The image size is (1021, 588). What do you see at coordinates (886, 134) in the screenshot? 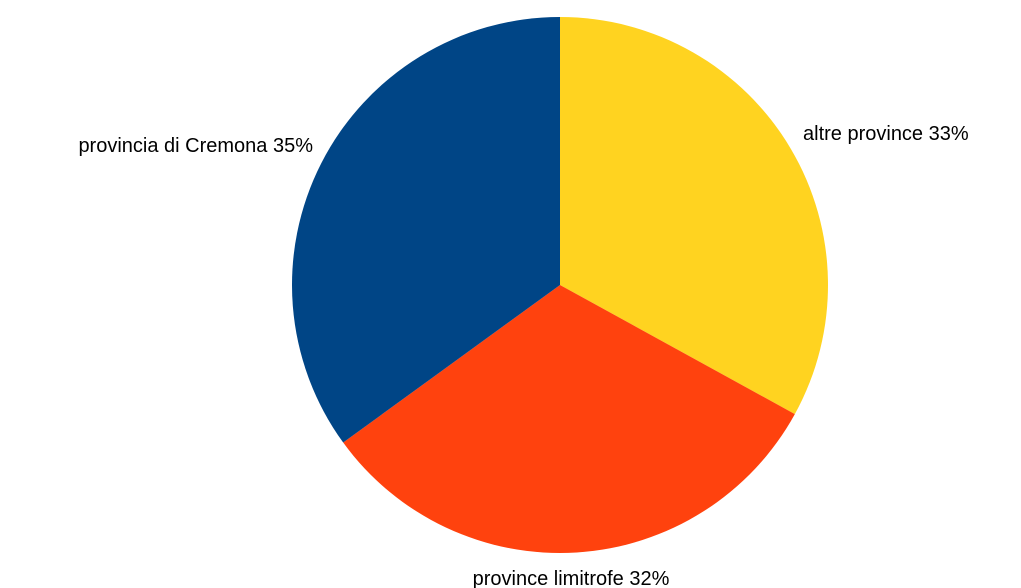
I see `pie-slice-label-0: altre province 33%` at bounding box center [886, 134].